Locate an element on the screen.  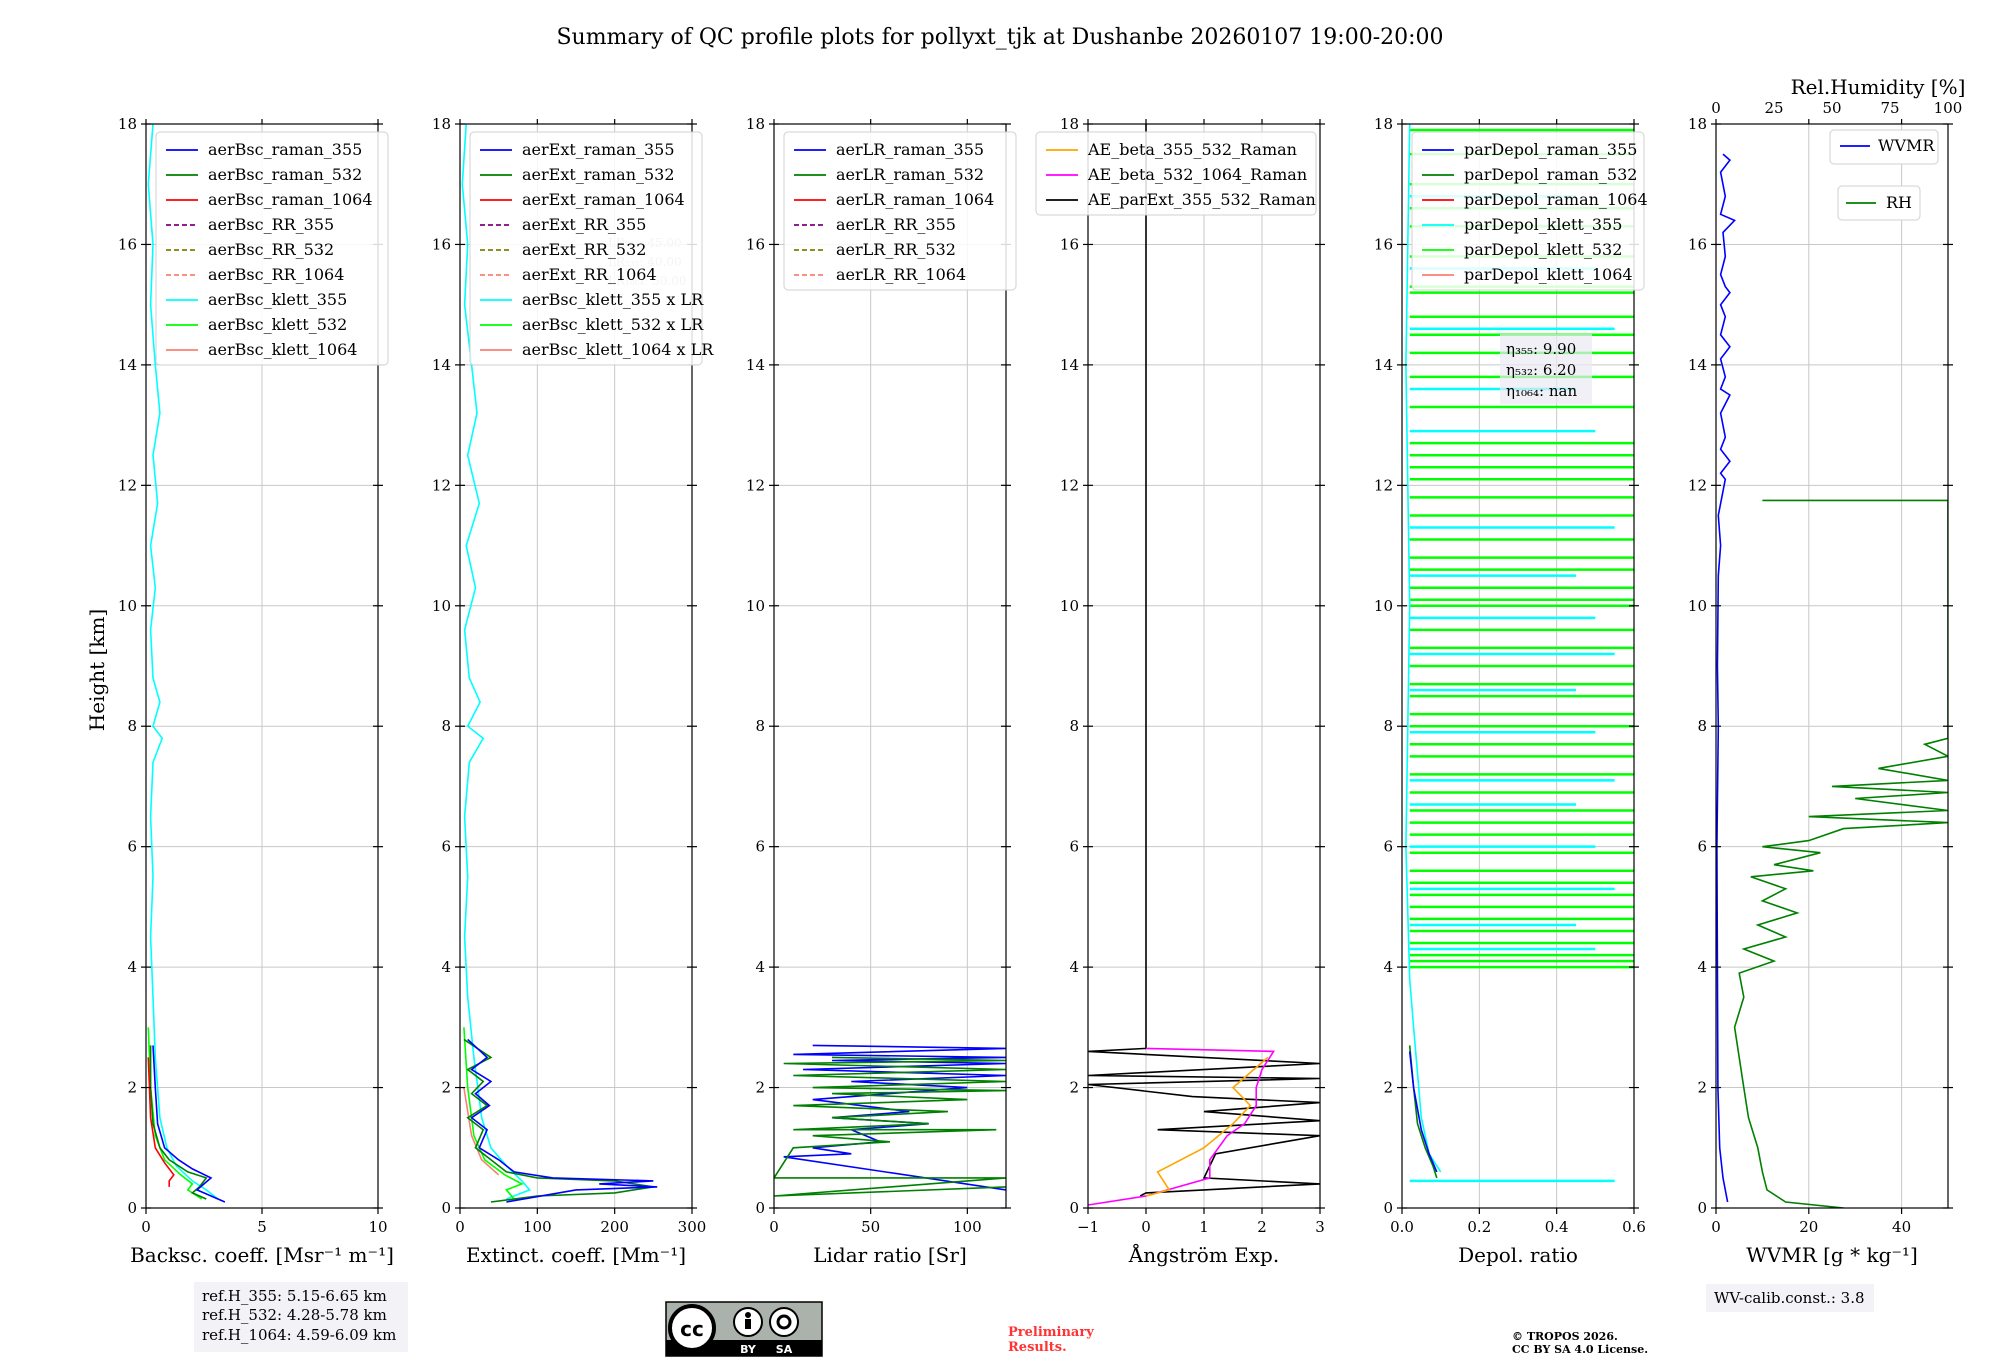
legend-label: parDepol_klett_532 is located at coordinates (1543, 249).